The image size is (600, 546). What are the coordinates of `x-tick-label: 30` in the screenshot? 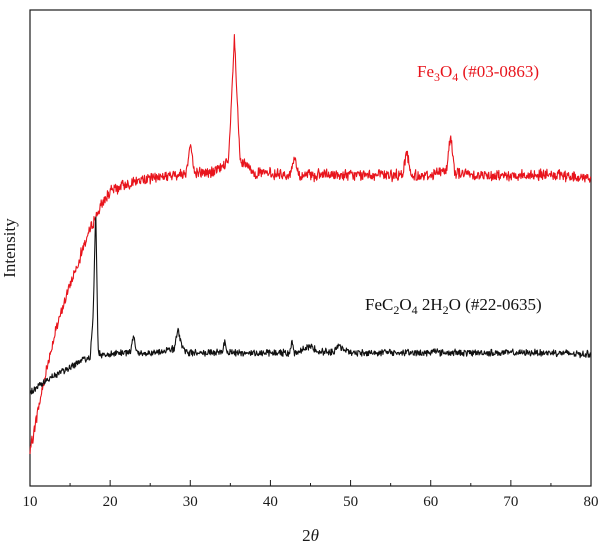 It's located at (190, 502).